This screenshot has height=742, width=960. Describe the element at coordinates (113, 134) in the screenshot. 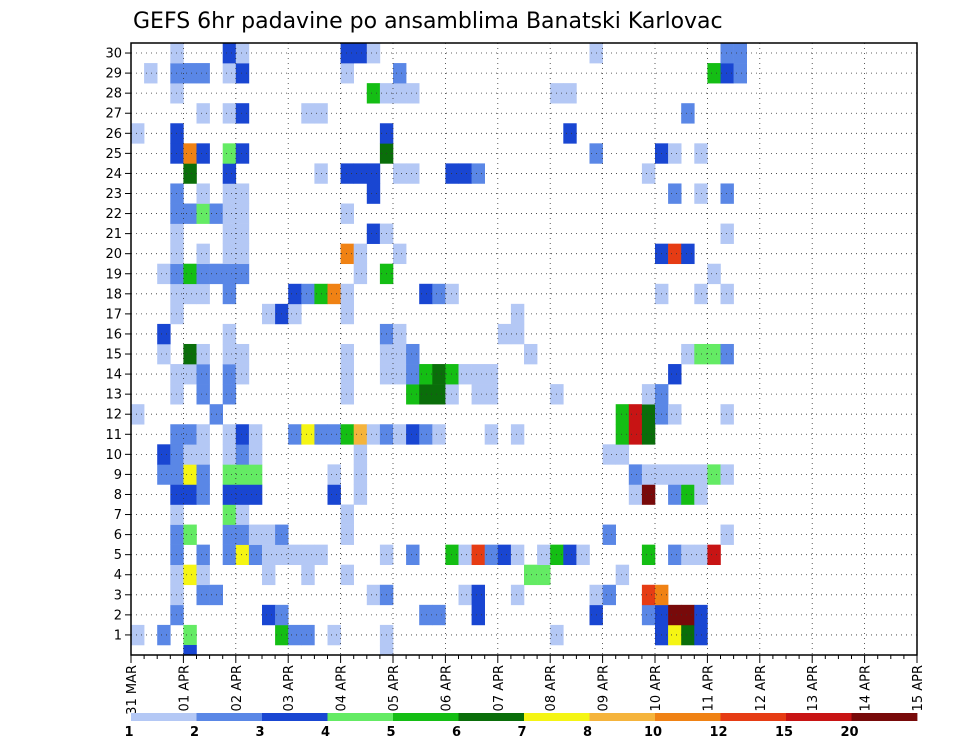

I see `y-tick-label: 26` at that location.